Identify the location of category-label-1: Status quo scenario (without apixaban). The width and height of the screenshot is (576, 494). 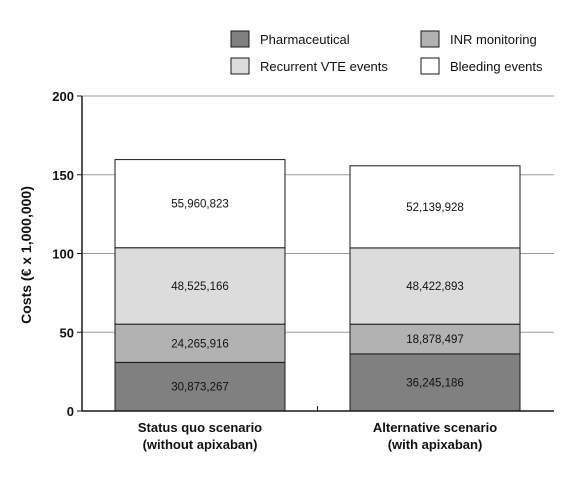
(200, 436).